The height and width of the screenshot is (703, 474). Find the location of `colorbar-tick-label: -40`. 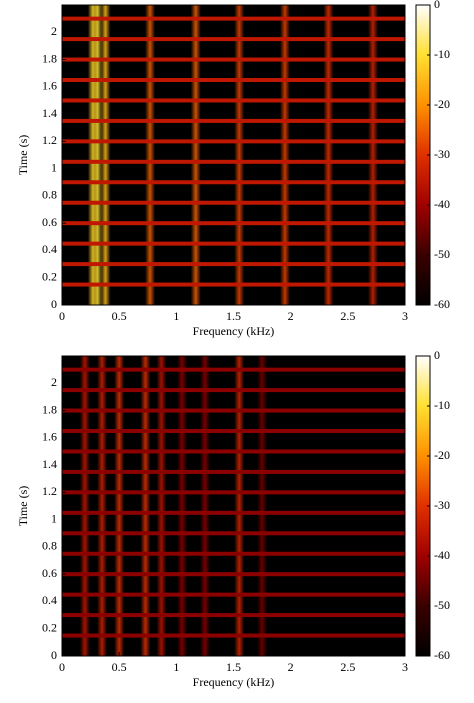

colorbar-tick-label: -40 is located at coordinates (442, 555).